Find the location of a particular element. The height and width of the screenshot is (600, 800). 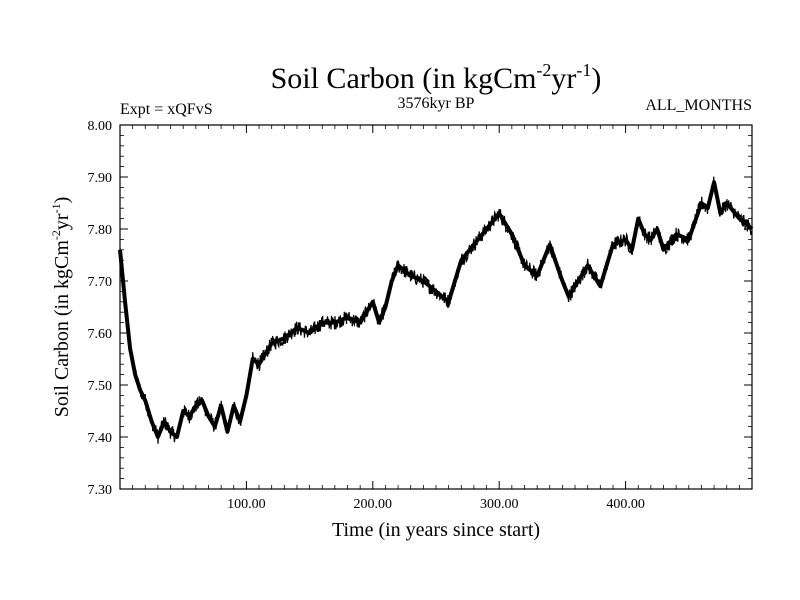

x-axis-label: Time (in years since start) is located at coordinates (436, 530).